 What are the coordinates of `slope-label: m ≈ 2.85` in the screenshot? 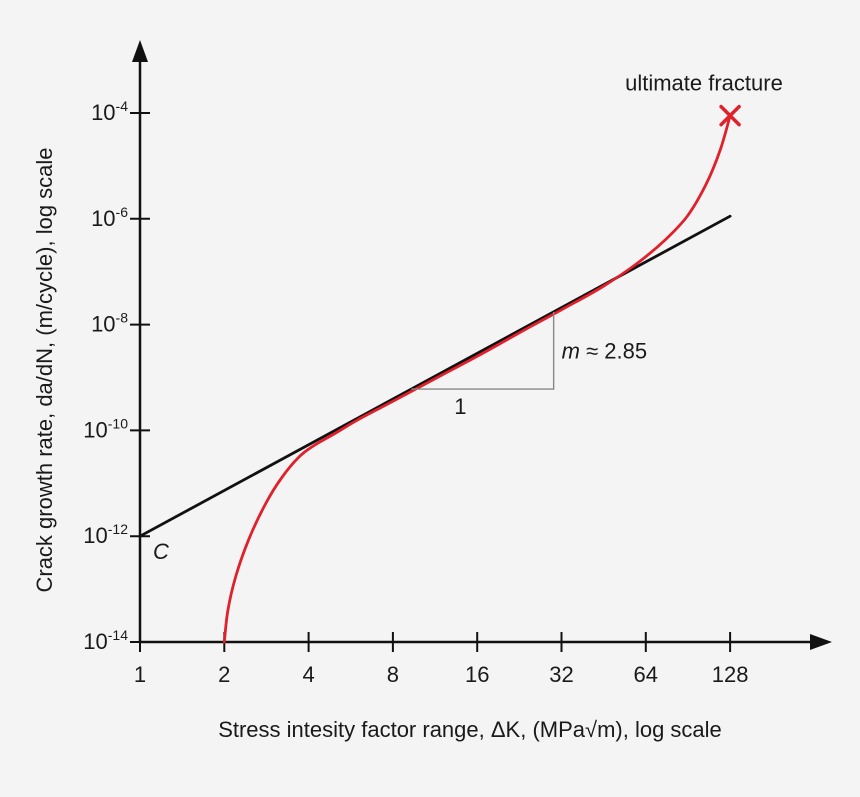 It's located at (604, 350).